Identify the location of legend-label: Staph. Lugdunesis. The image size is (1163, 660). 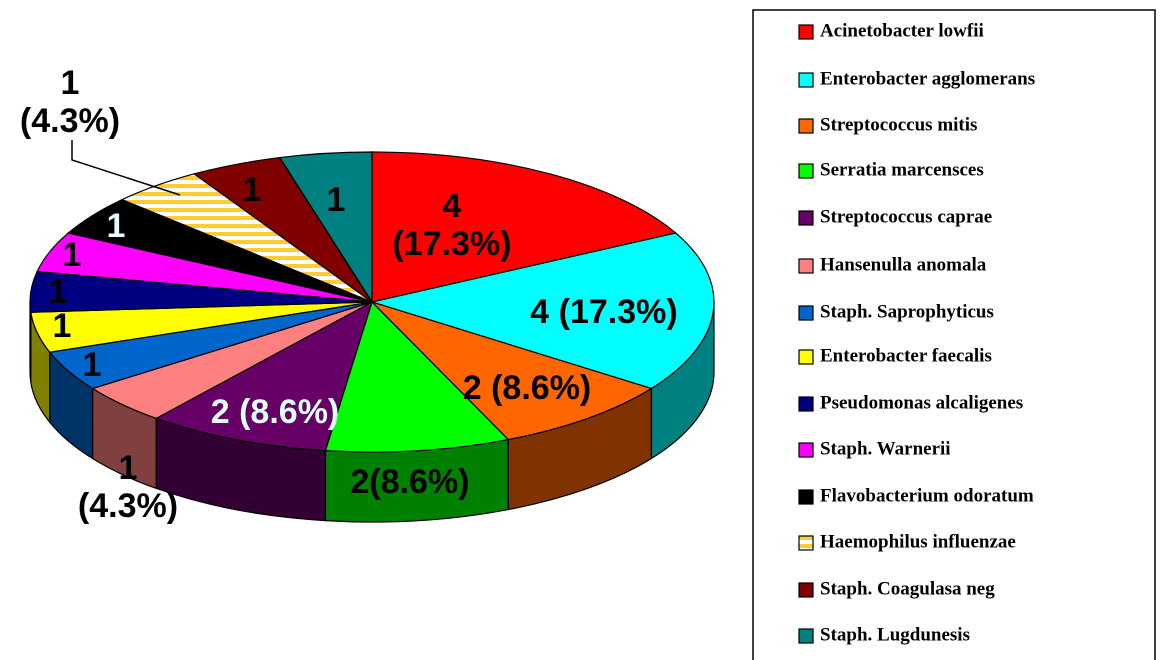
(895, 634).